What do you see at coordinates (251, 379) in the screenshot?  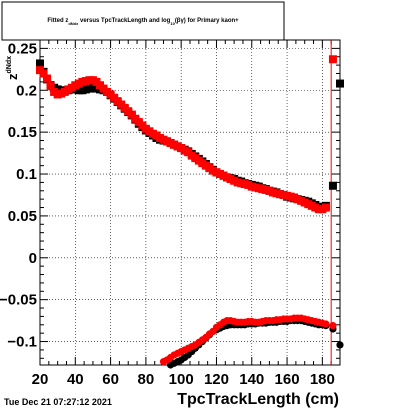 I see `x-tick-label: 140` at bounding box center [251, 379].